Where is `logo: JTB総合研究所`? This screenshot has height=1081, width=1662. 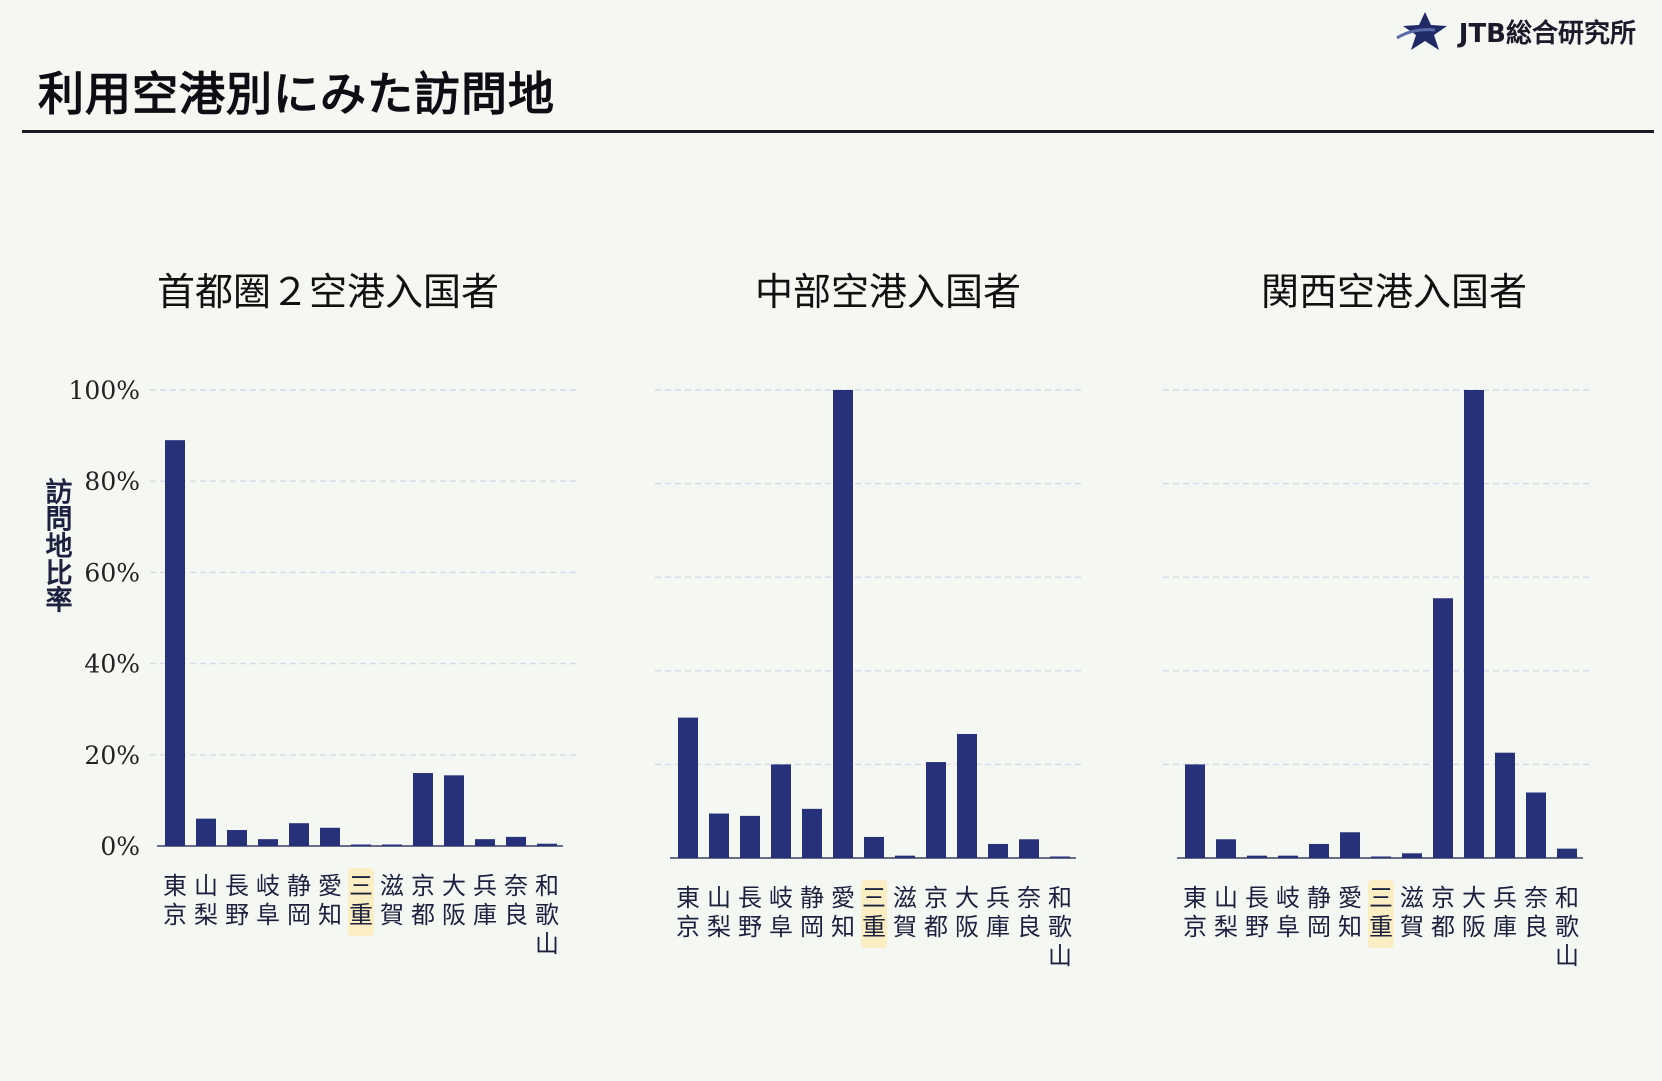
logo: JTB総合研究所 is located at coordinates (1515, 31).